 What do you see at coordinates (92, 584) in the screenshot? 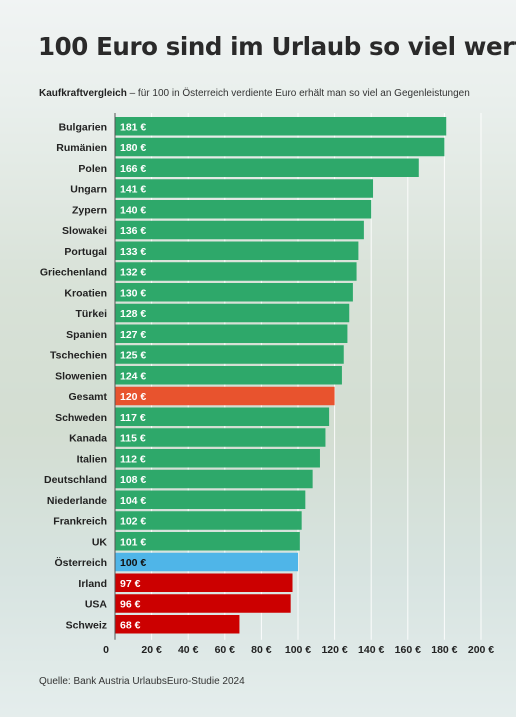
I see `category-label: Irland` at bounding box center [92, 584].